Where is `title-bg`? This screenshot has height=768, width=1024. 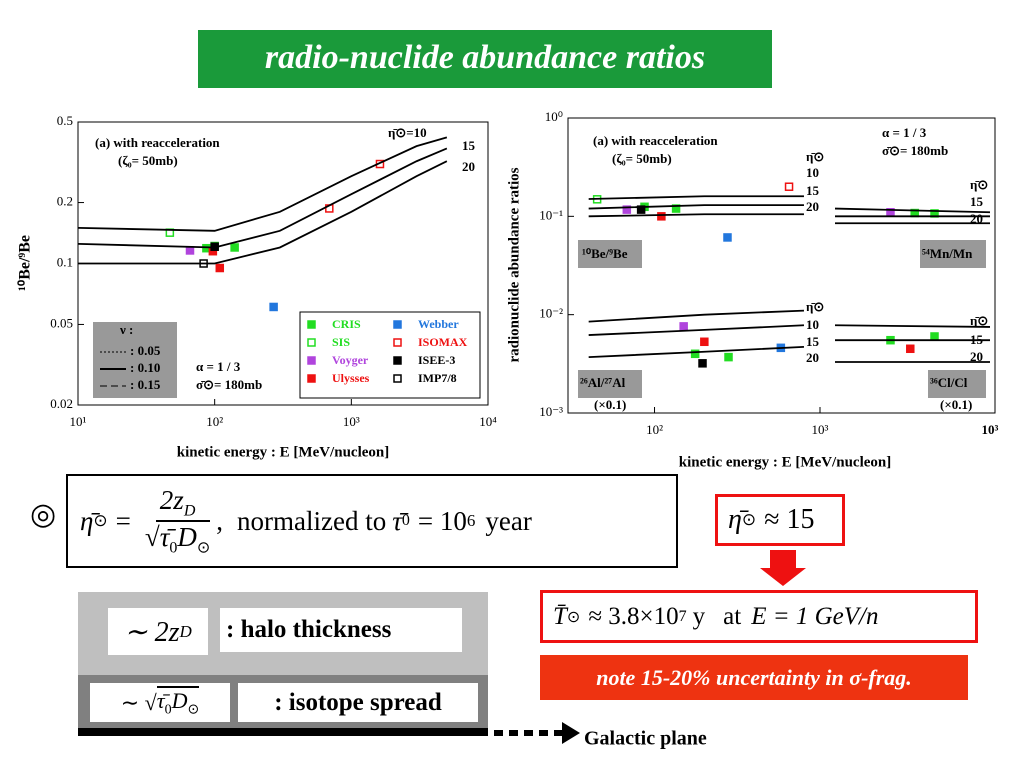 title-bg is located at coordinates (485, 59).